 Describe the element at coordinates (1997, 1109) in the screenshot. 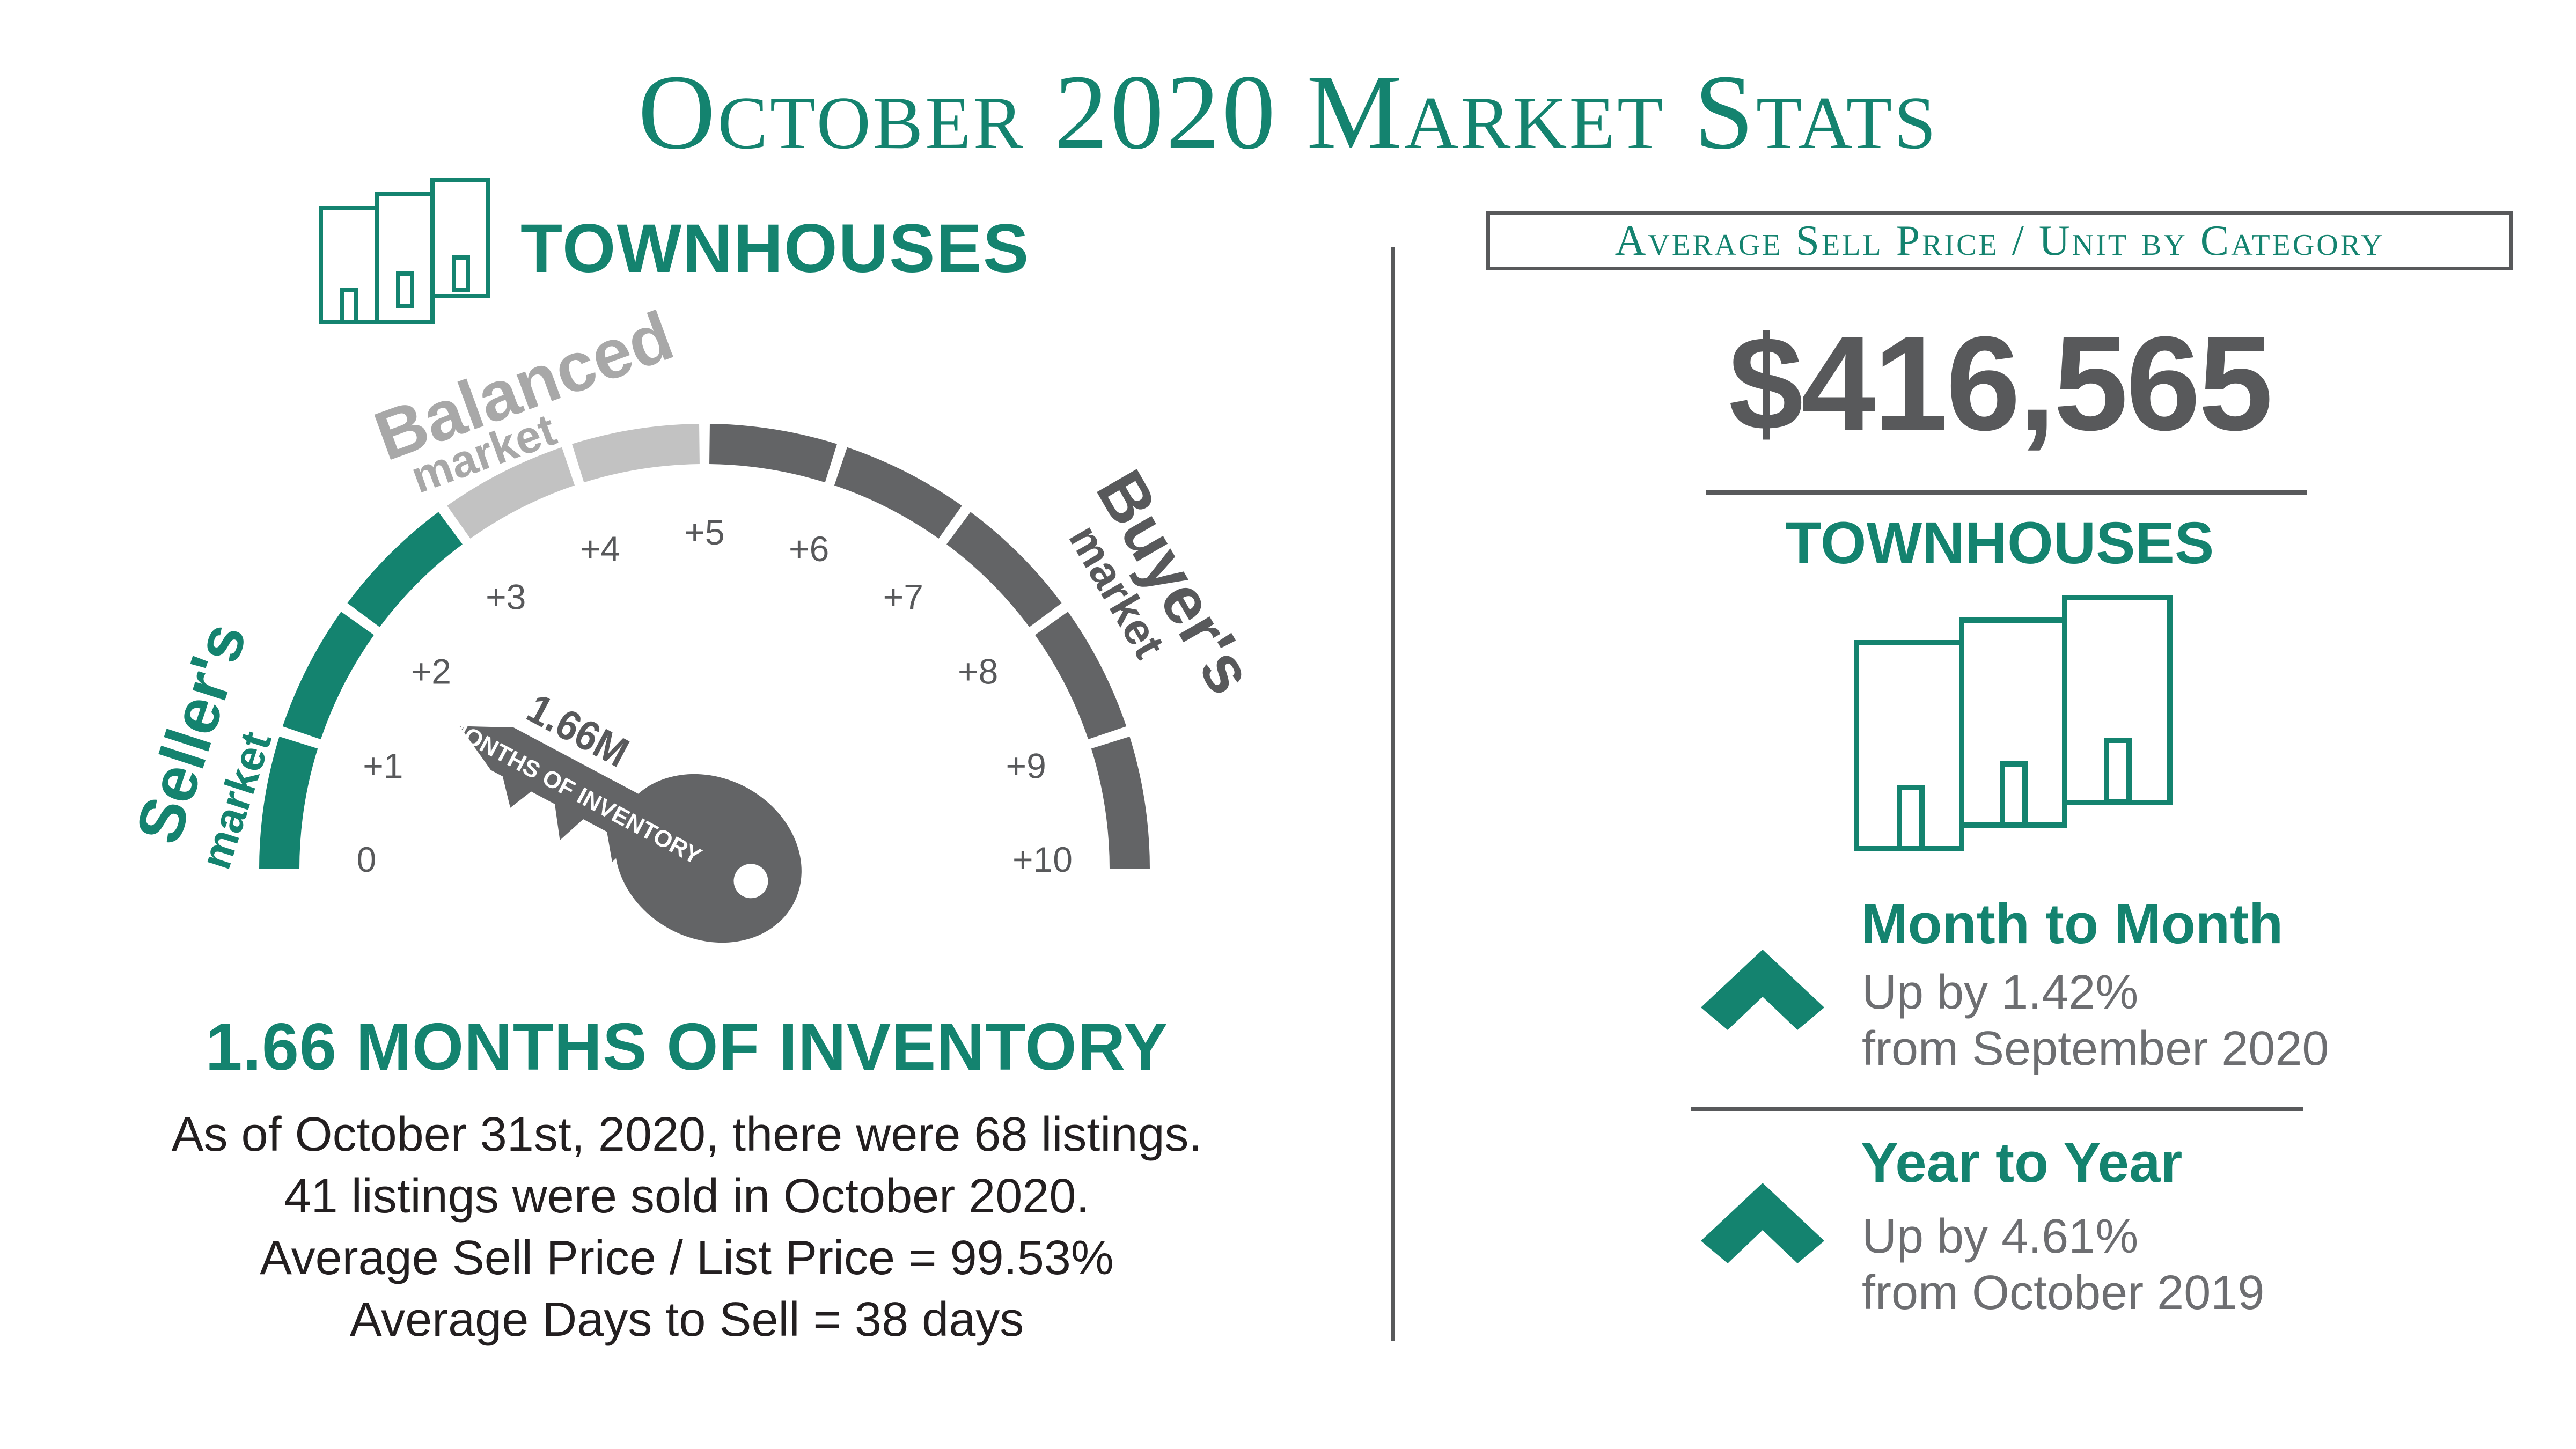

I see `changes-divider` at that location.